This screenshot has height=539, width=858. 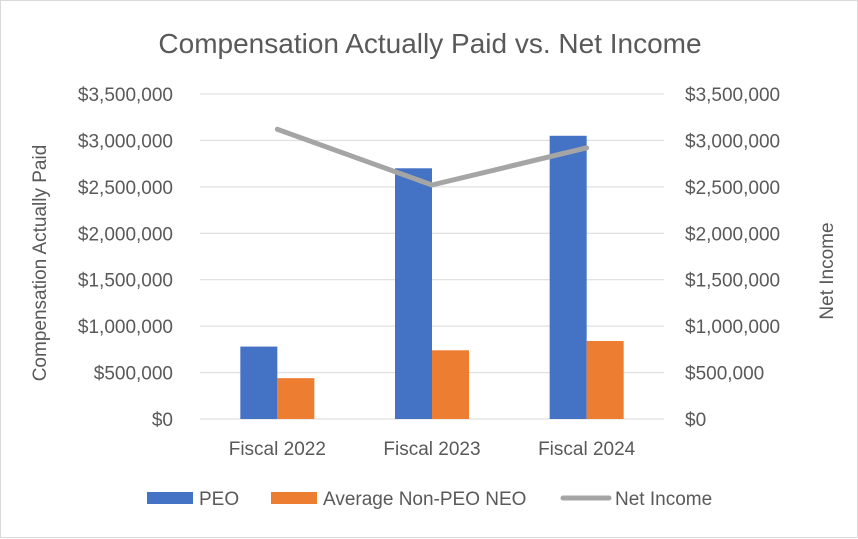 I want to click on legend: PEO Average Non-PEO NEO Net Income, so click(x=429, y=499).